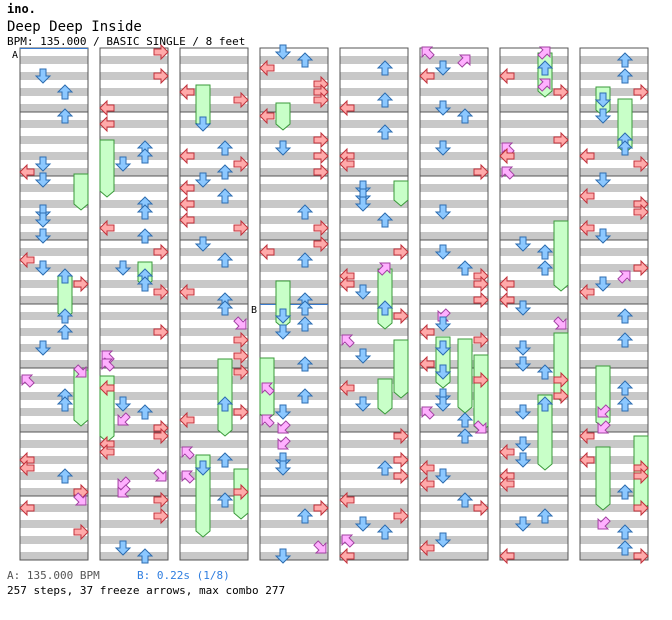 This screenshot has height=620, width=672. What do you see at coordinates (134, 304) in the screenshot?
I see `chart-column` at bounding box center [134, 304].